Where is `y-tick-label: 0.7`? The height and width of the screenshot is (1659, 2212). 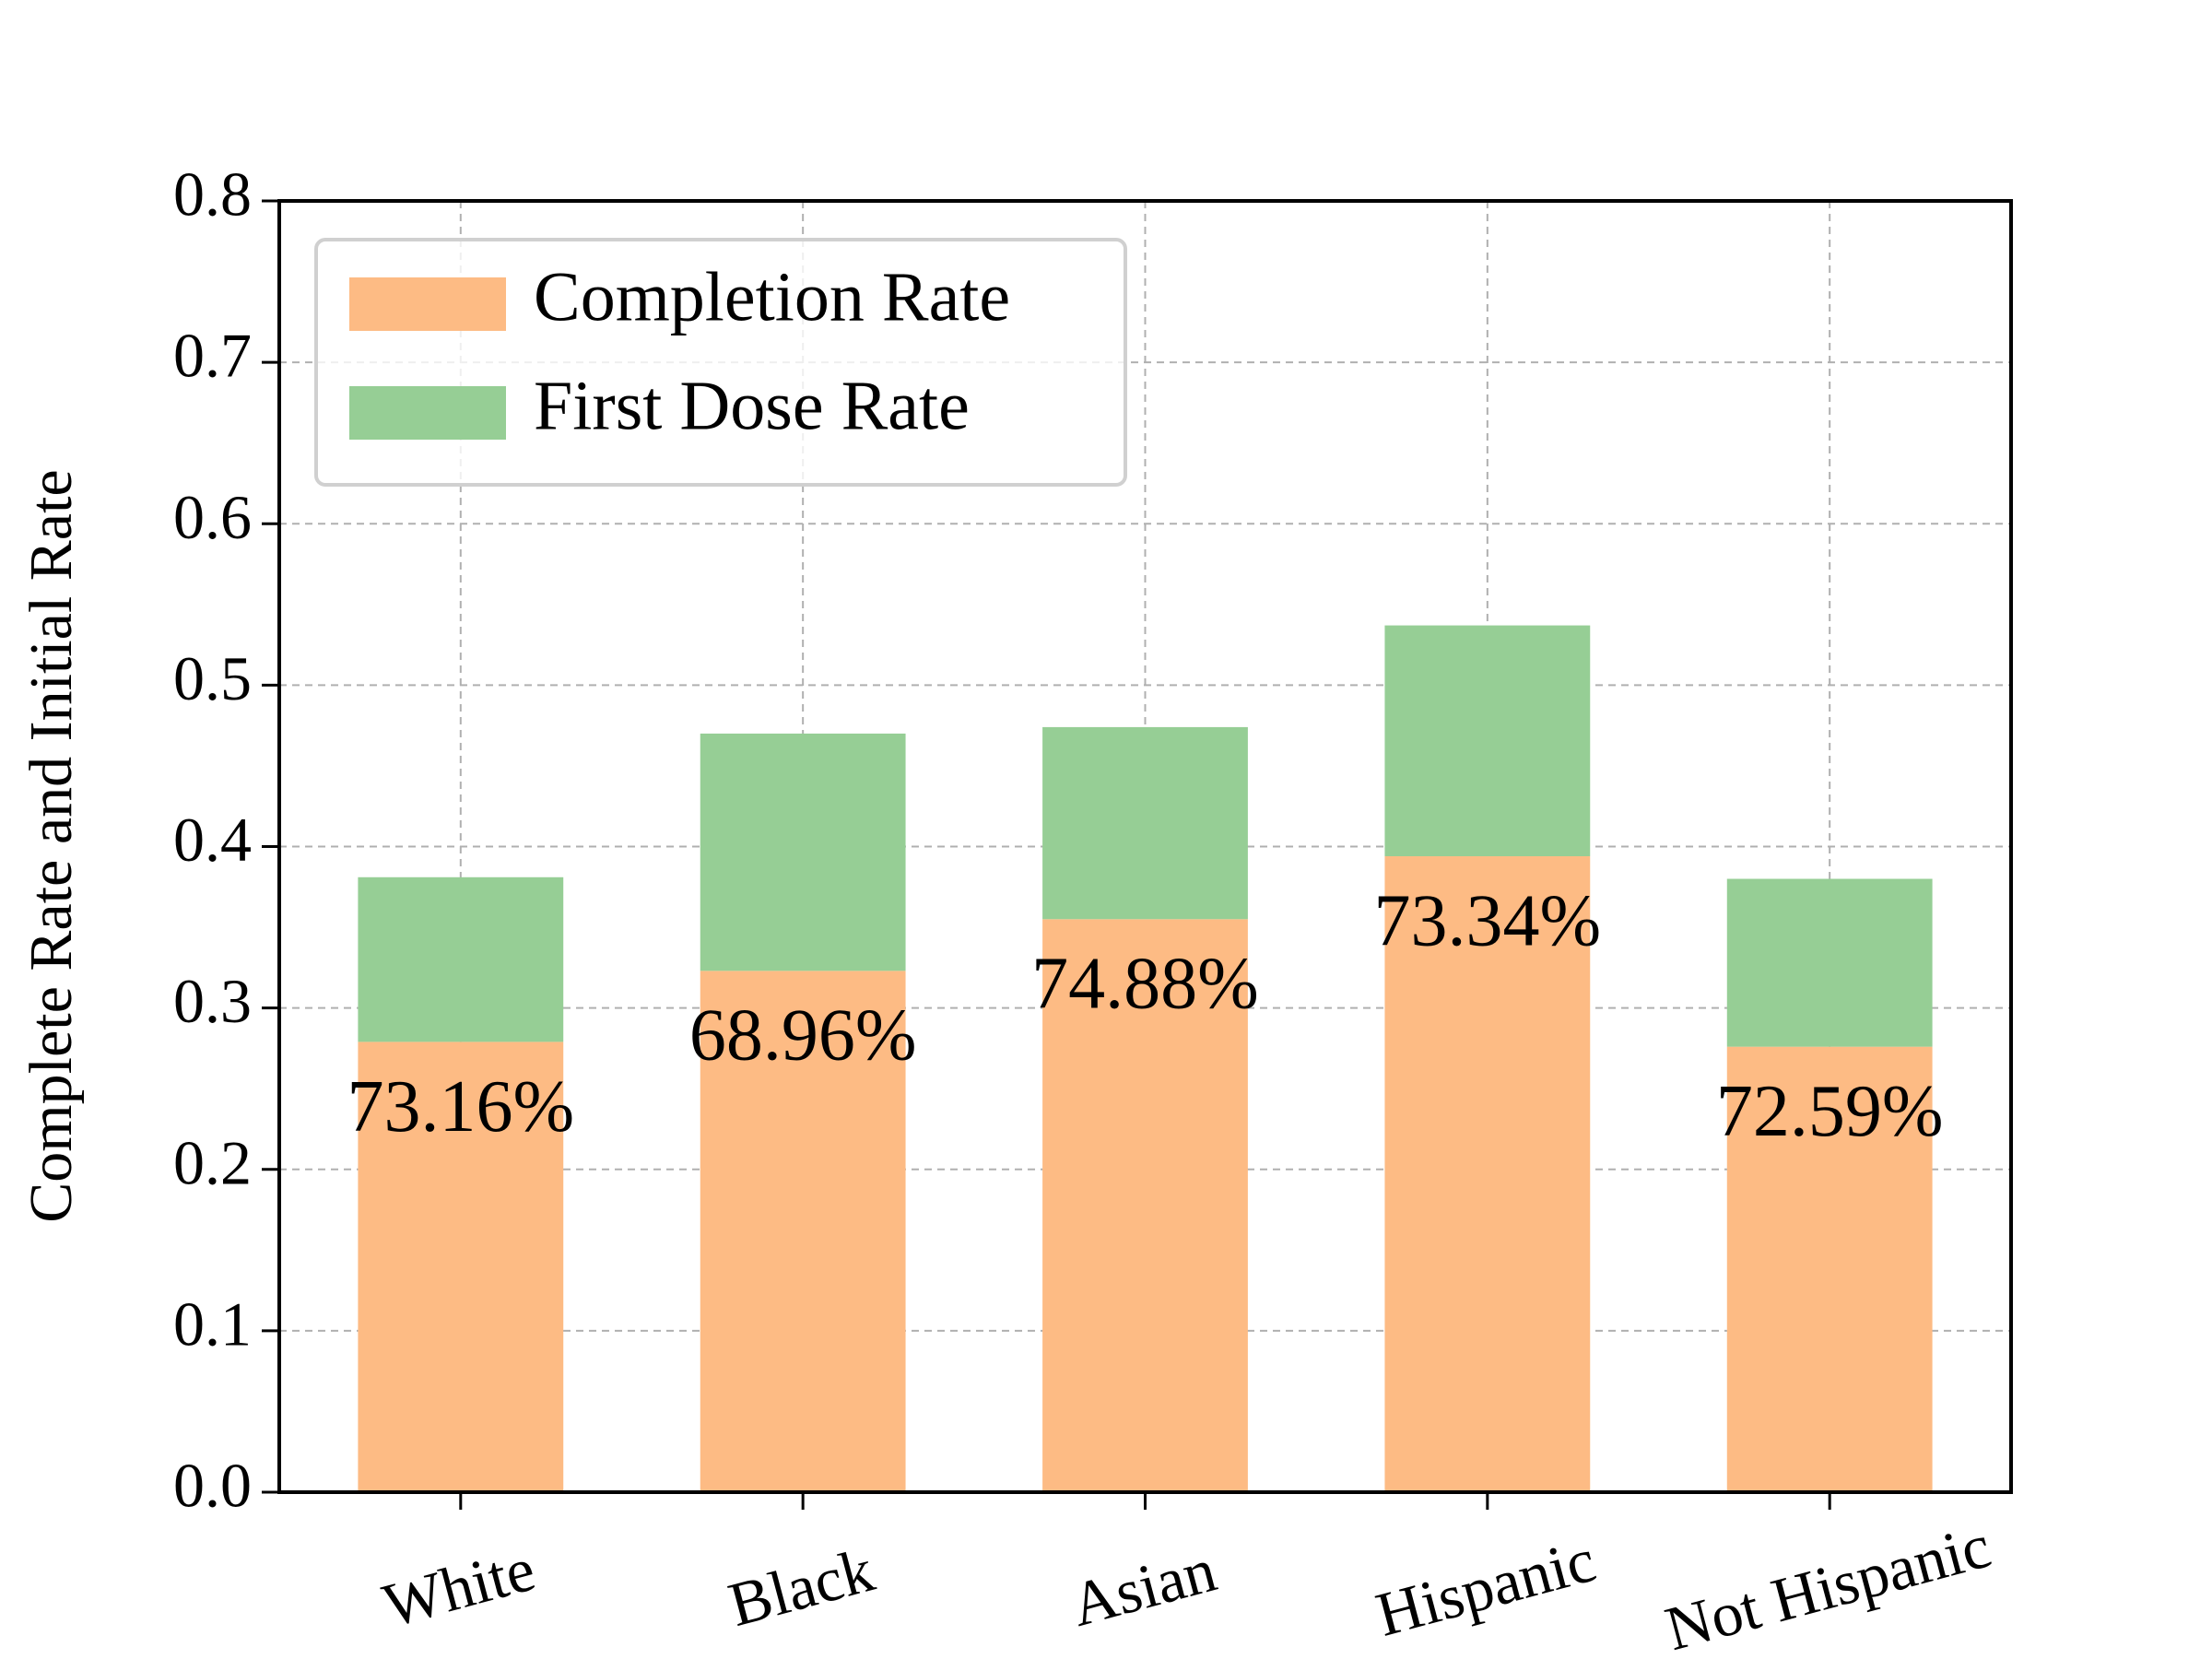 y-tick-label: 0.7 is located at coordinates (212, 356).